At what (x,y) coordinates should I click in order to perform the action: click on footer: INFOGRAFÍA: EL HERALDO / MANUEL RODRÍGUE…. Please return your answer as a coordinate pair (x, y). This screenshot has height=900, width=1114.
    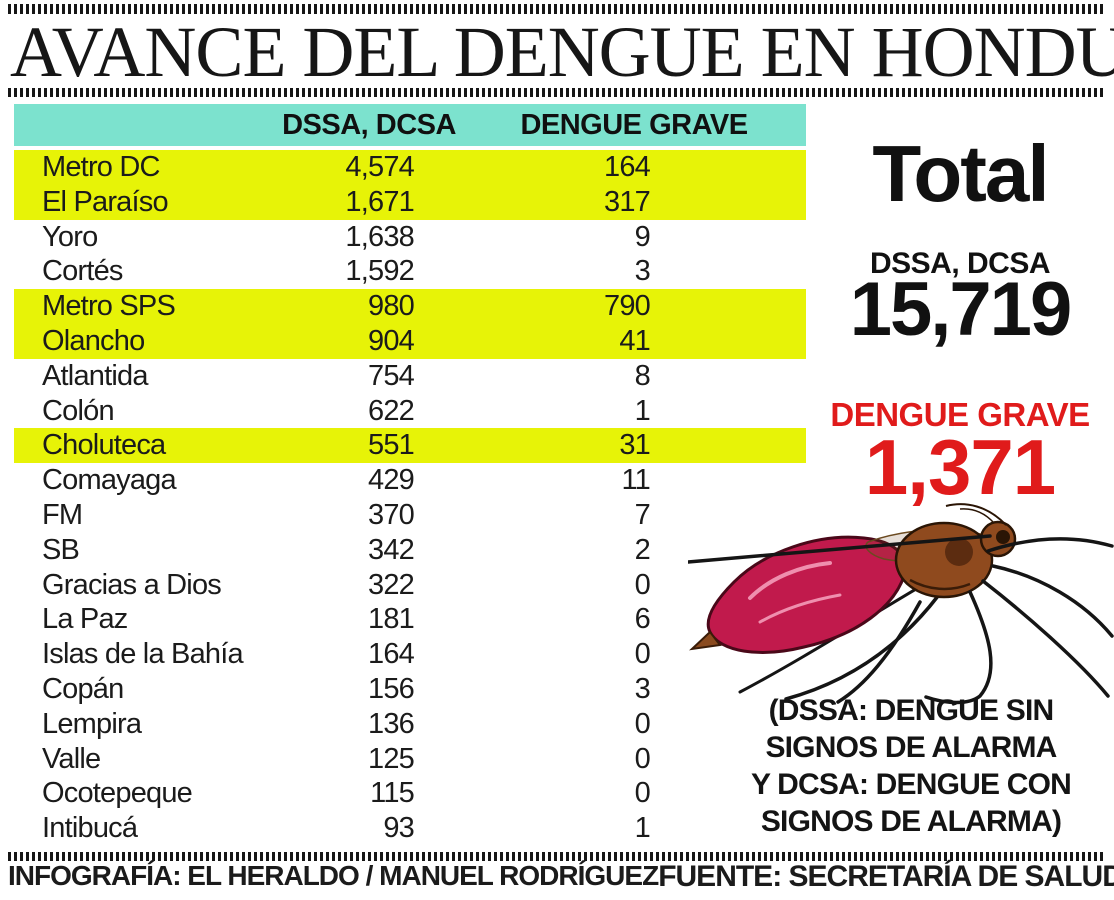
    Looking at the image, I should click on (561, 877).